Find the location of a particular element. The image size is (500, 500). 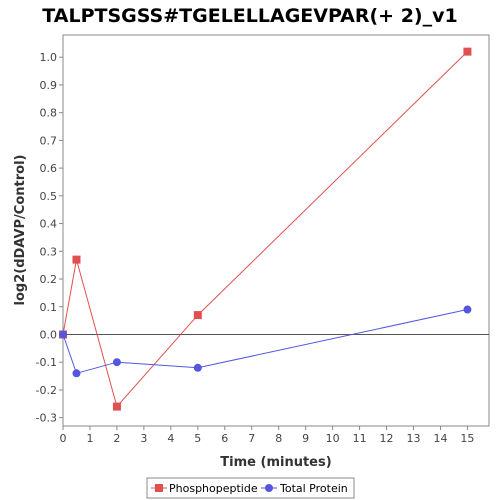

x-tick-label: 15 is located at coordinates (467, 438).